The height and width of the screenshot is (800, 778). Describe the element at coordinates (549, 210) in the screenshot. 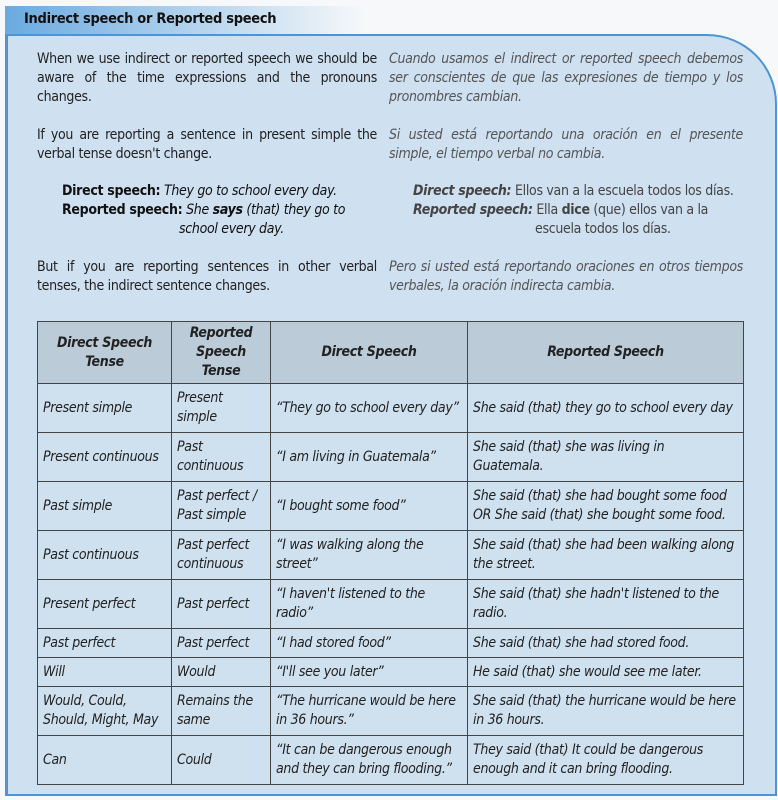

I see `text: Ella` at that location.